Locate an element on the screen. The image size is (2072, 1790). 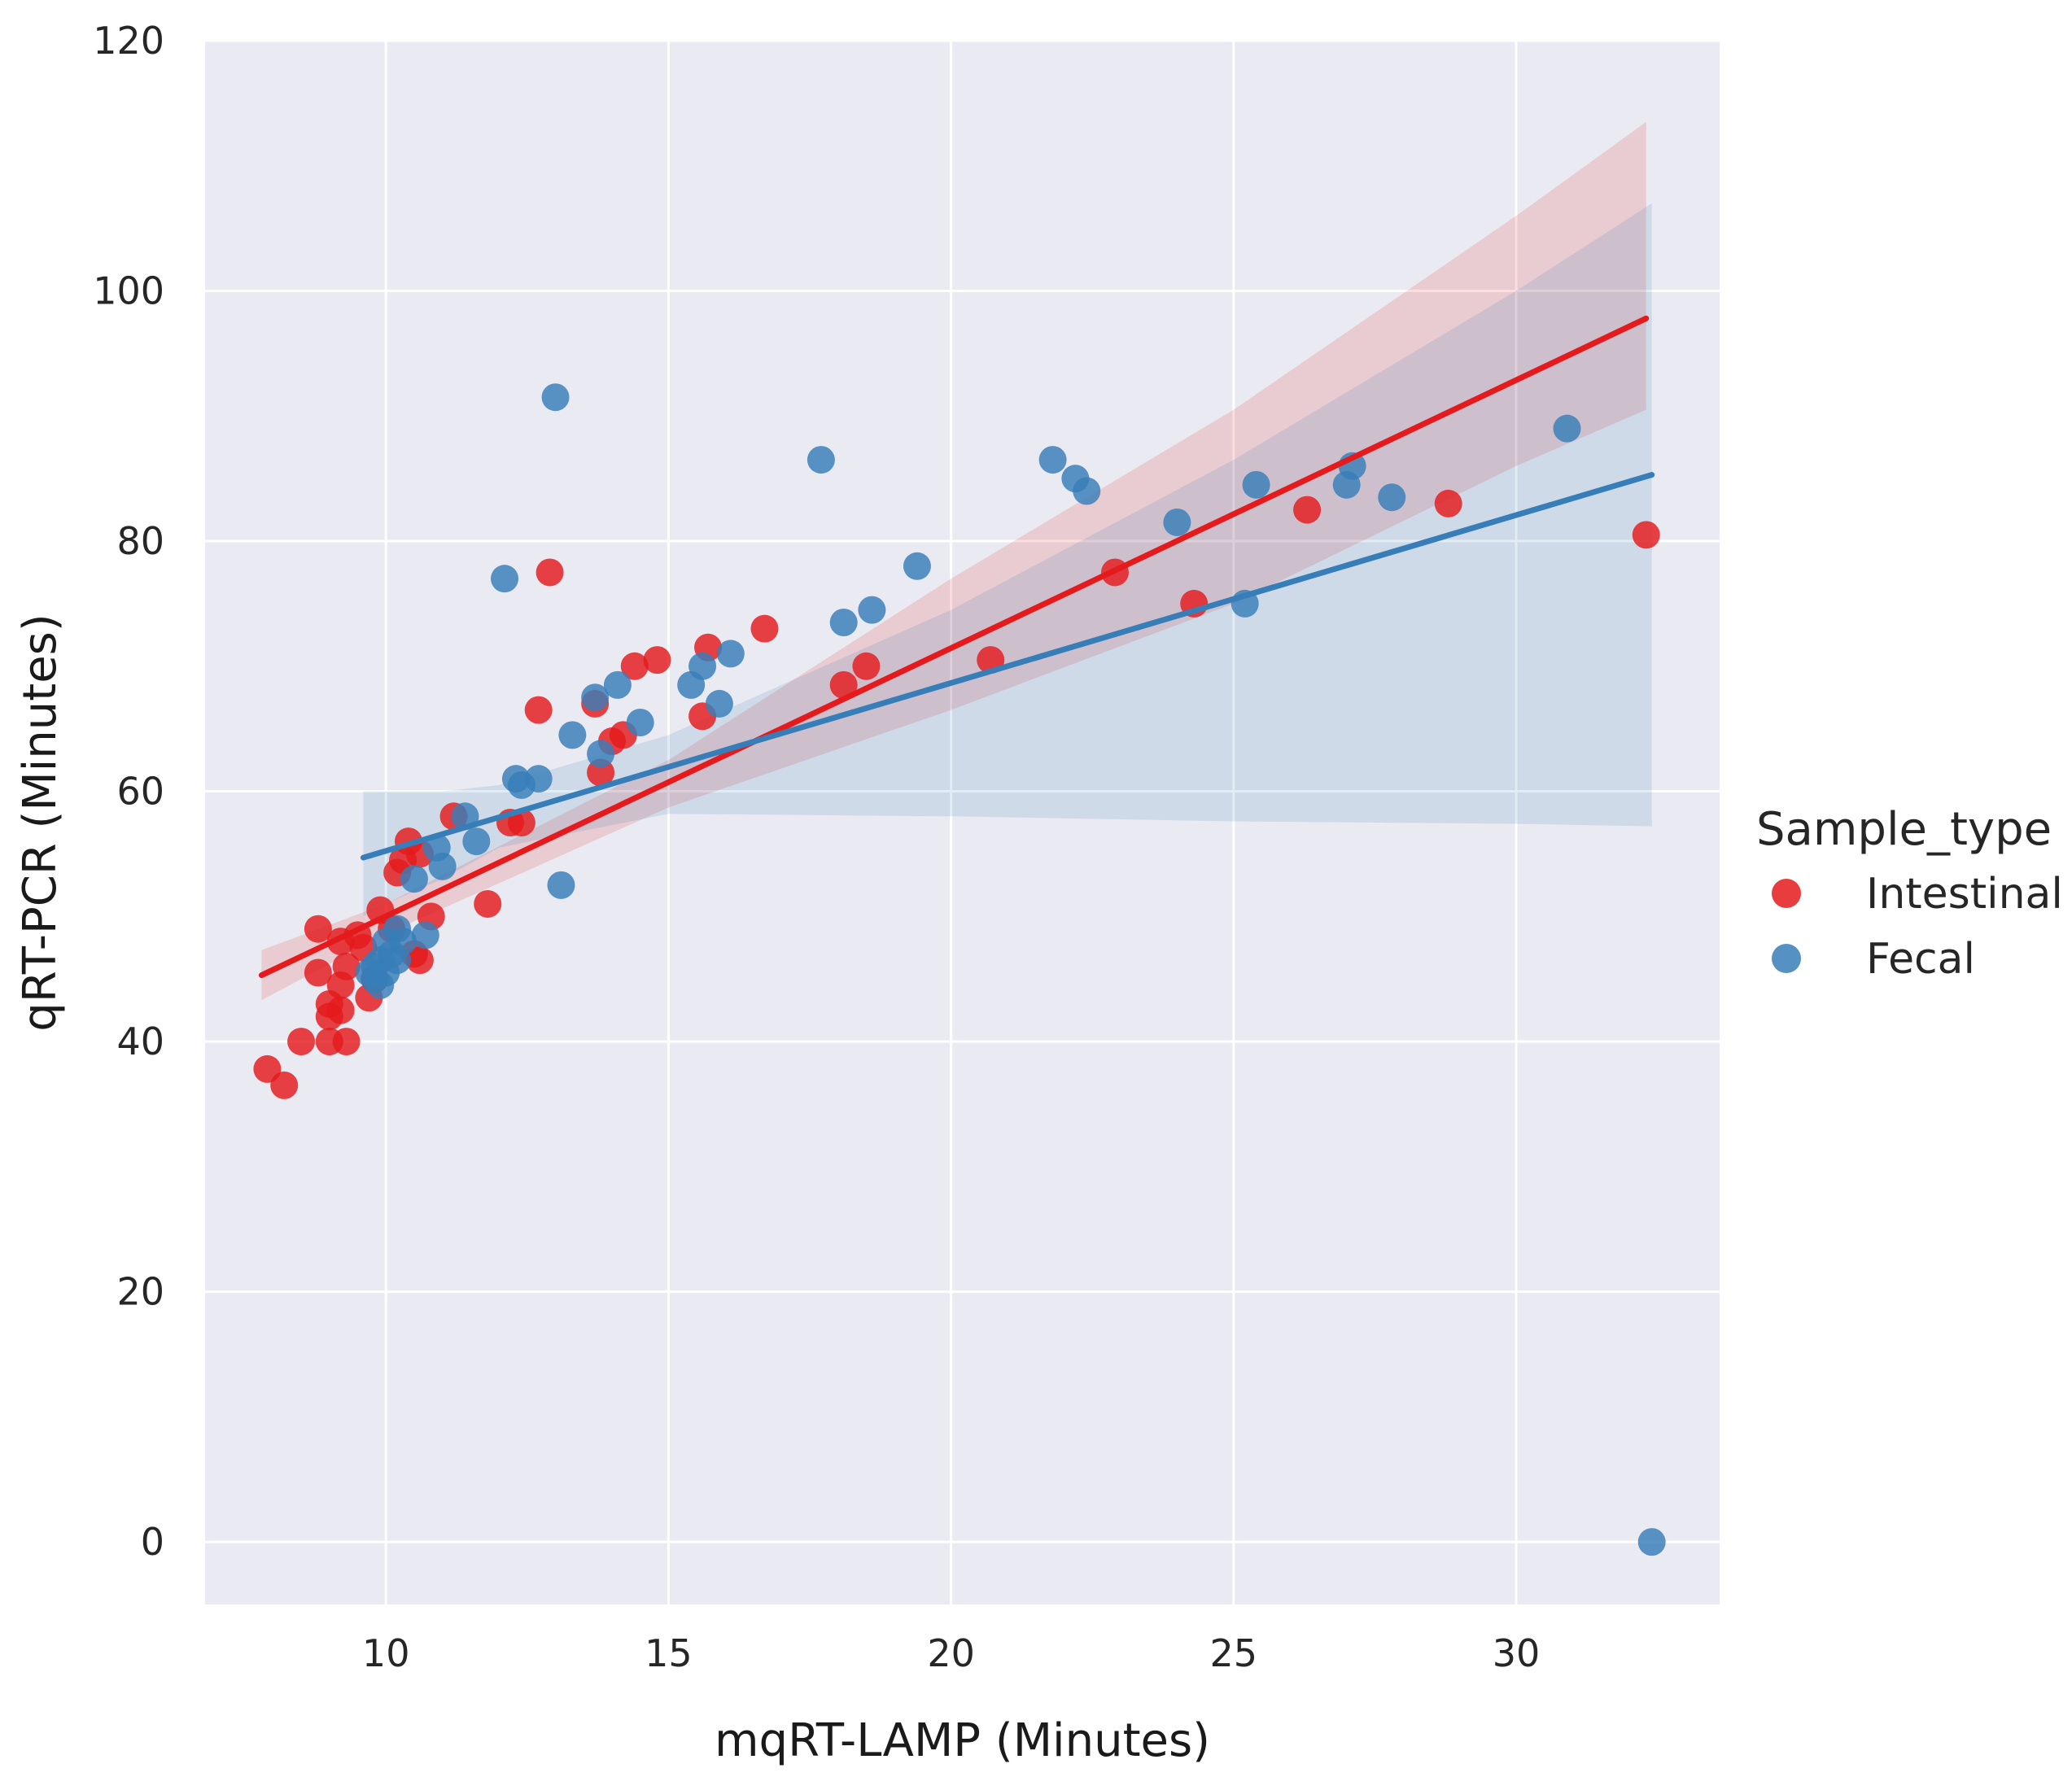
y-tick-label: 0 is located at coordinates (152, 1542).